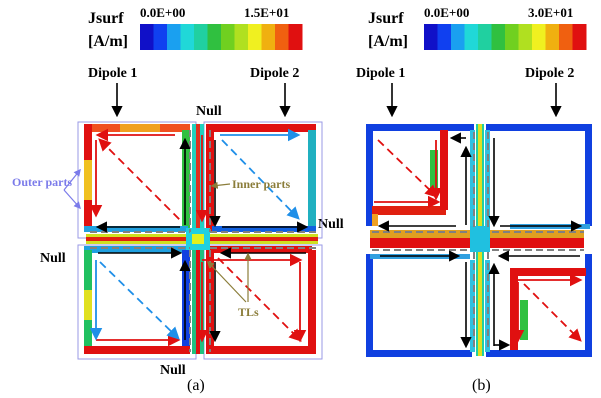 This screenshot has width=601, height=398. Describe the element at coordinates (446, 12) in the screenshot. I see `legend-min-b: 0.0E+00` at that location.